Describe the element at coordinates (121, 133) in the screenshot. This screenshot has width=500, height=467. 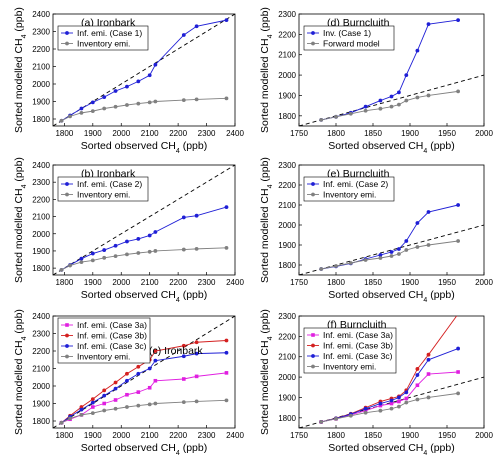
I see `x-tick-label: 2000` at that location.